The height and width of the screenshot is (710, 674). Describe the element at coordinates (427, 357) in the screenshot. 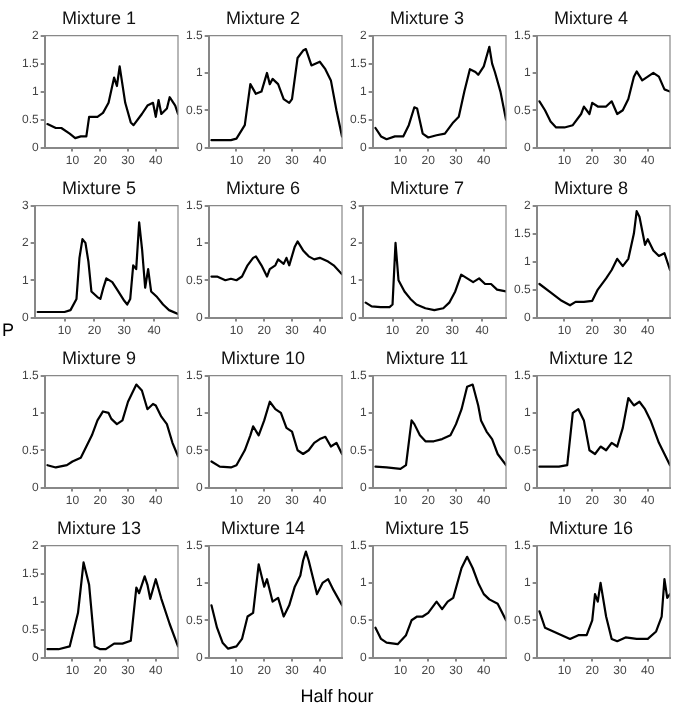

I see `chart-title: Mixture 11` at that location.